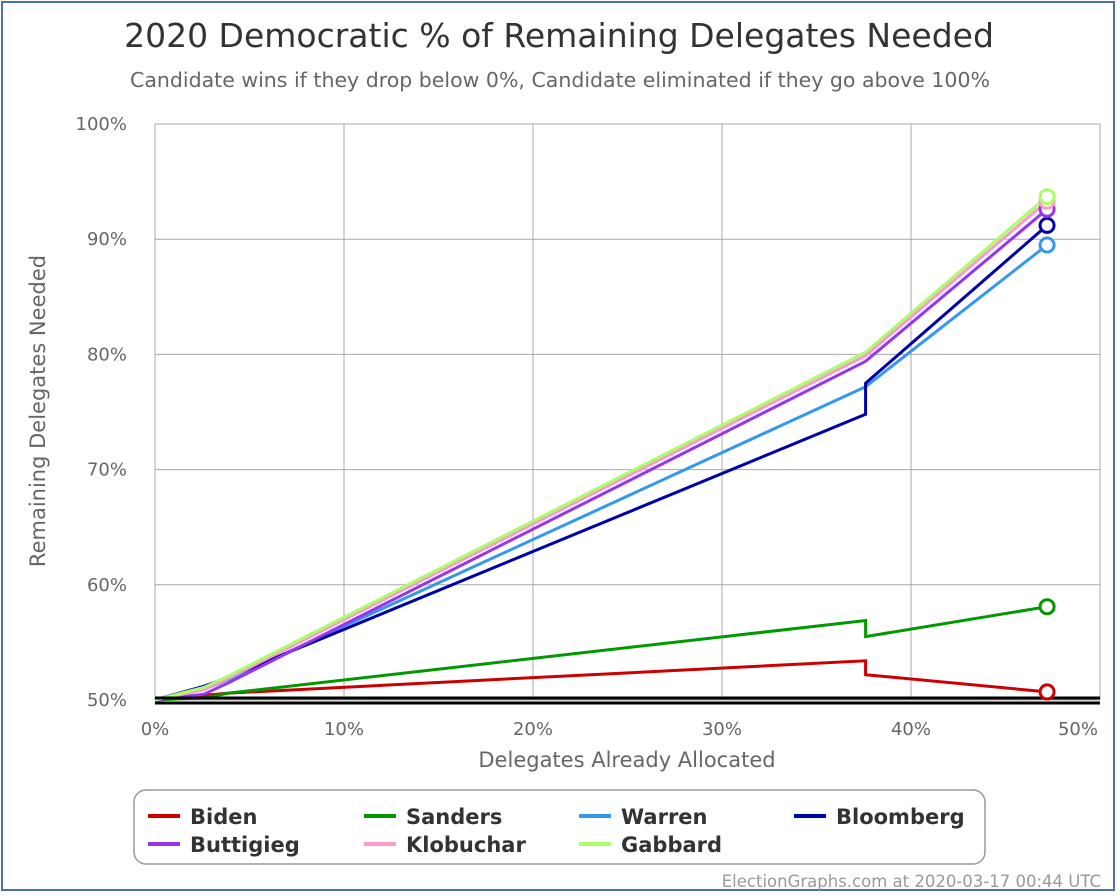 Image resolution: width=1120 pixels, height=896 pixels. What do you see at coordinates (344, 729) in the screenshot?
I see `x-tick-label: 10%` at bounding box center [344, 729].